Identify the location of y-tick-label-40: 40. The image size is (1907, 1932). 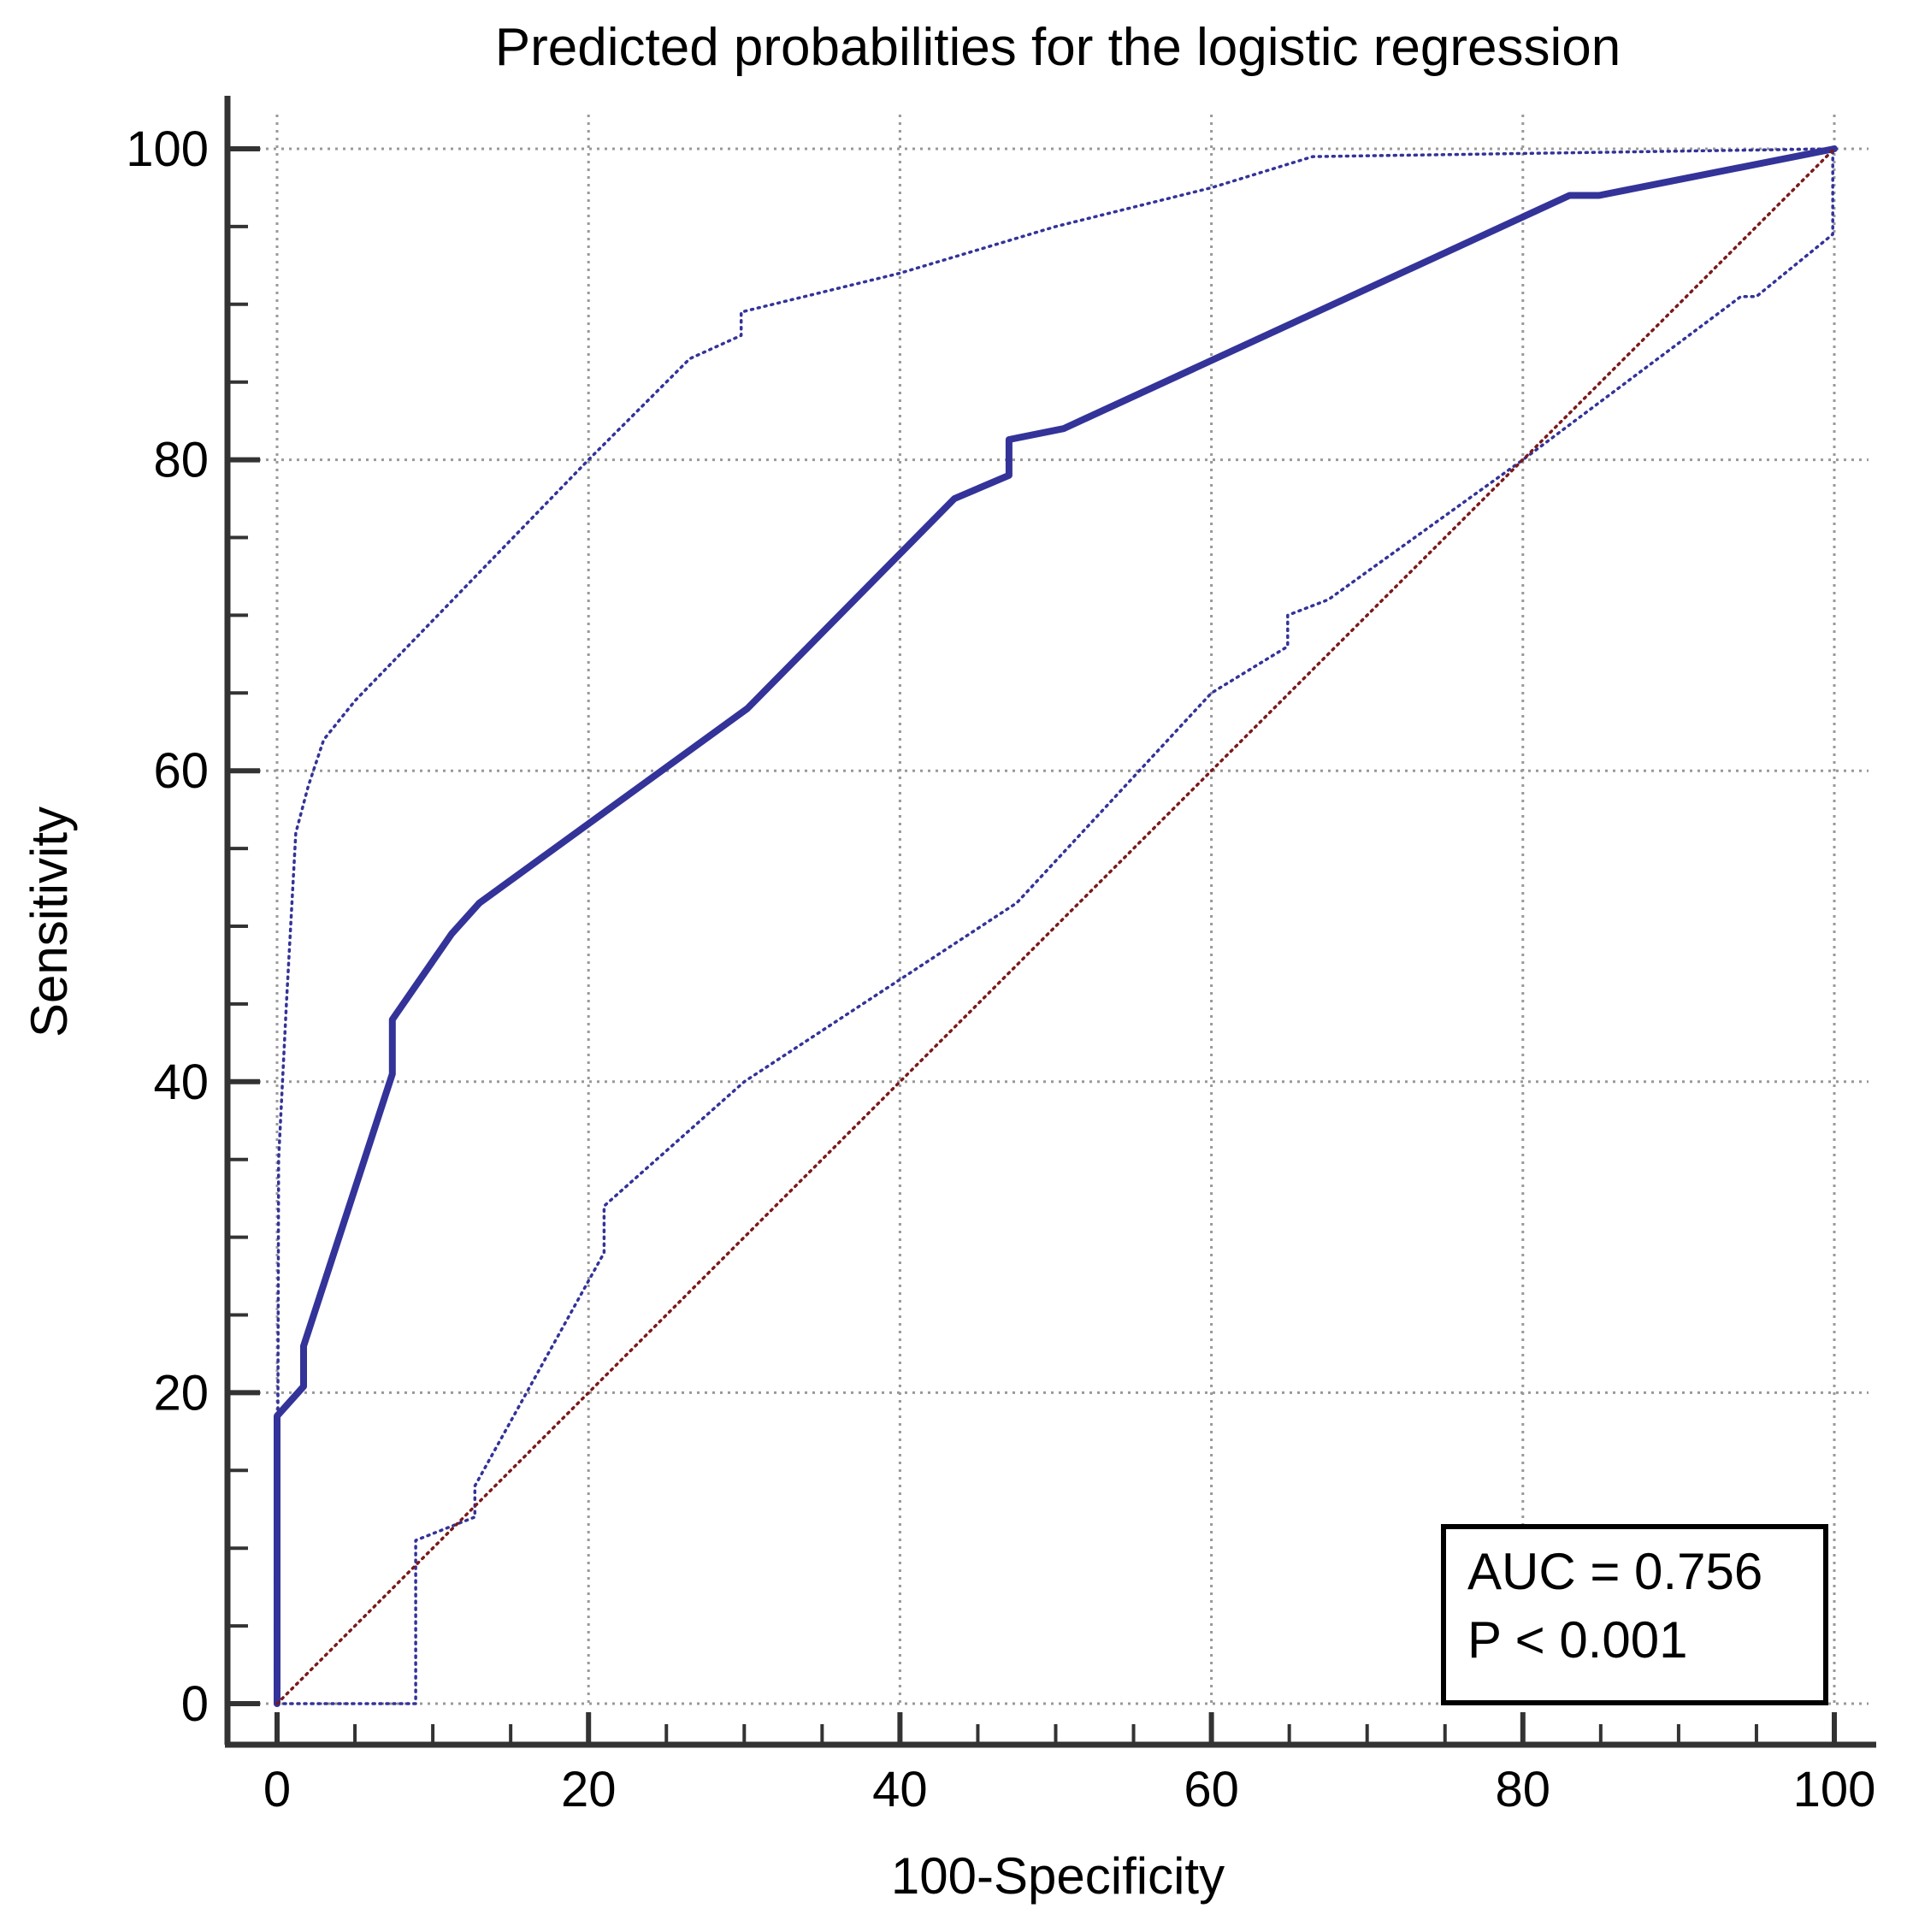
(181, 1082).